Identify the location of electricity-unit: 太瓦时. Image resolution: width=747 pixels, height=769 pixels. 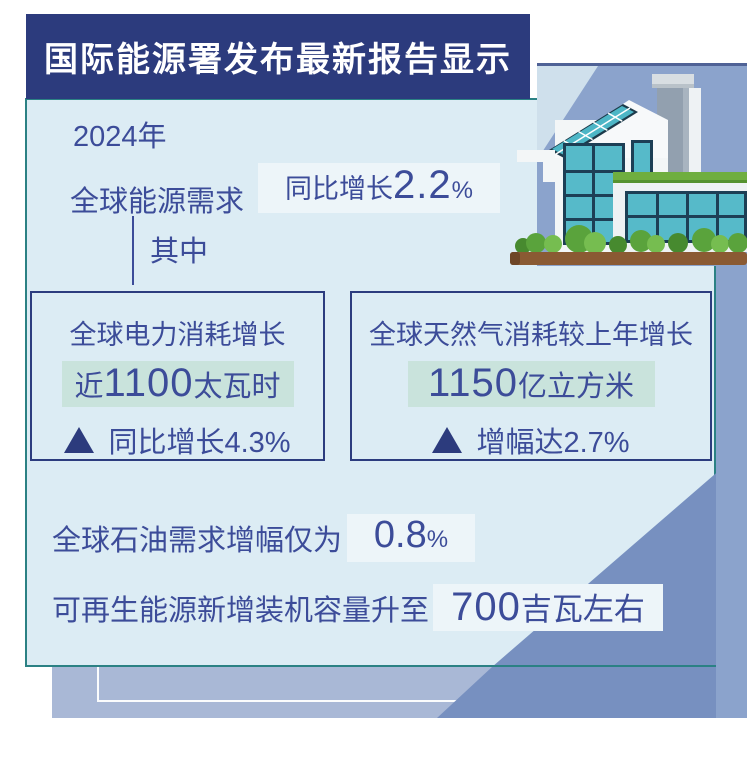
(237, 387).